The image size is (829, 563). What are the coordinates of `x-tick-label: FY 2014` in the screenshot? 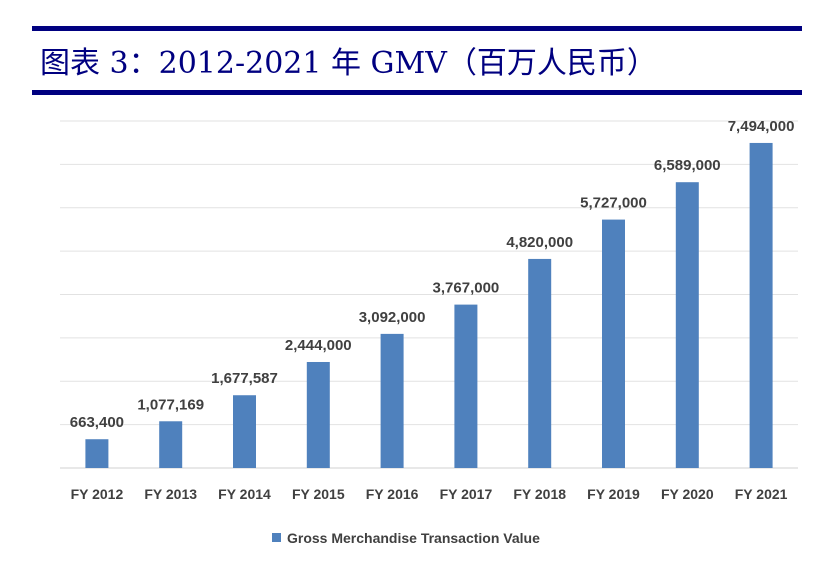 It's located at (244, 494).